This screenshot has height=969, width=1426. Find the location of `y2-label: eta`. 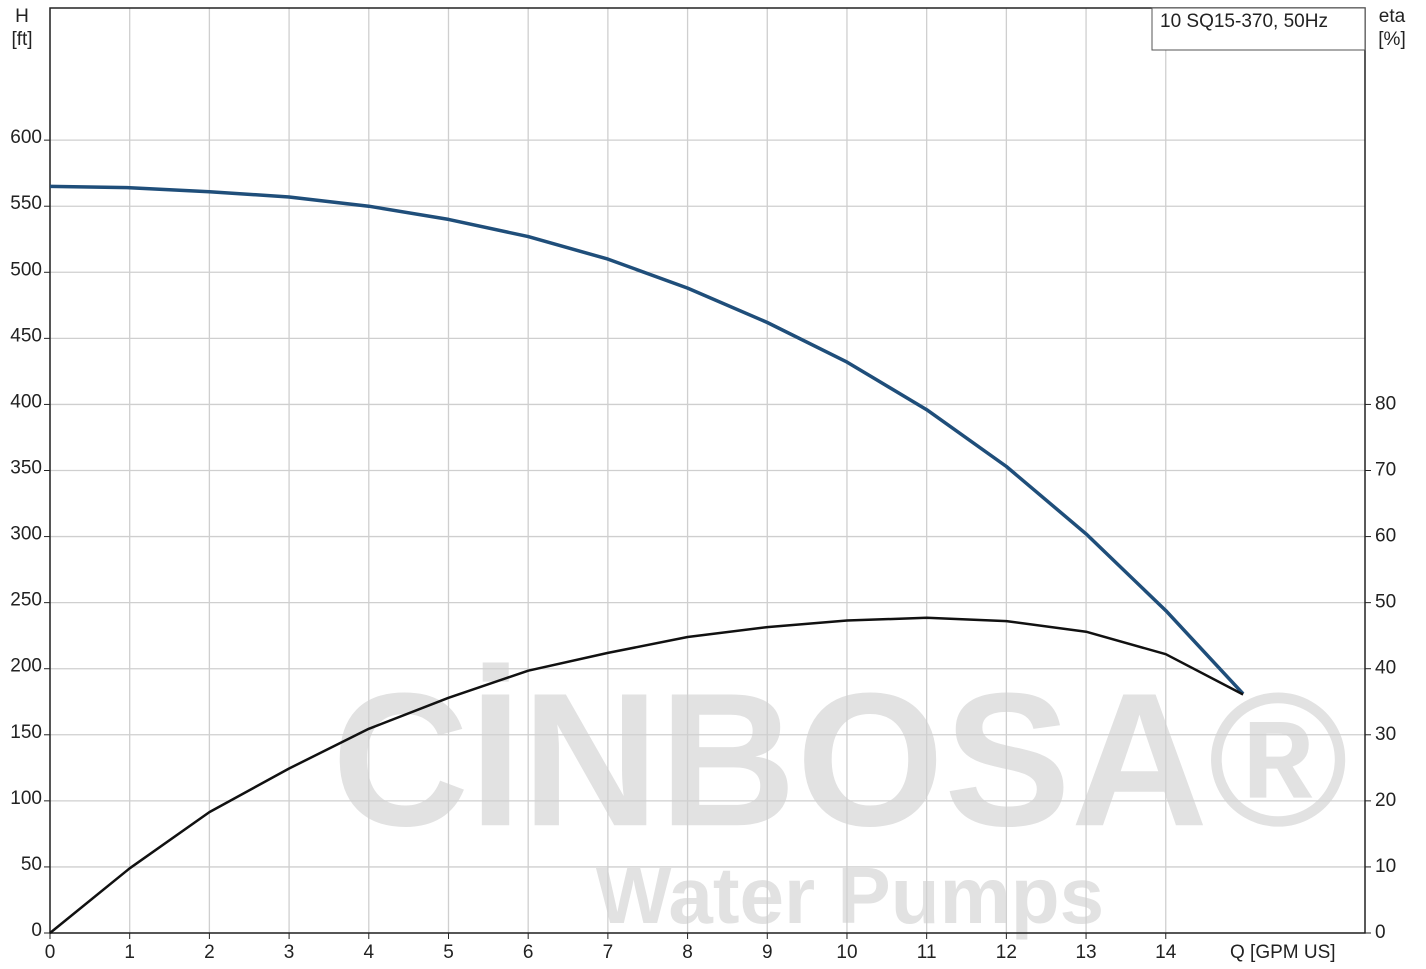

y2-label: eta is located at coordinates (1392, 16).